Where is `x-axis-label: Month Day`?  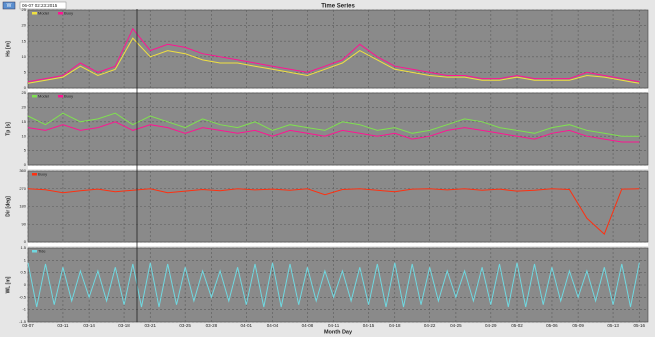
x-axis-label: Month Day is located at coordinates (338, 332).